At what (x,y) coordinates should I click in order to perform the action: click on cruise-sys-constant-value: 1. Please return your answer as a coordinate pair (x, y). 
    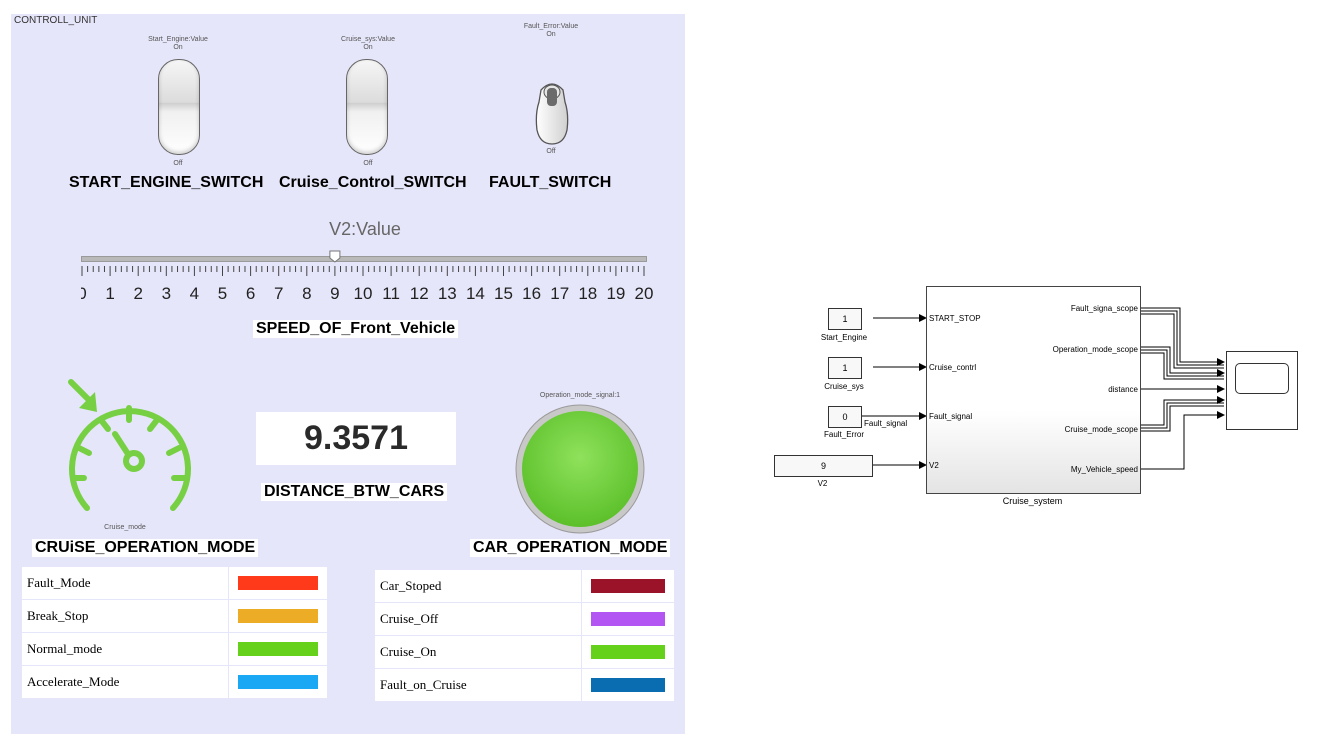
    Looking at the image, I should click on (845, 368).